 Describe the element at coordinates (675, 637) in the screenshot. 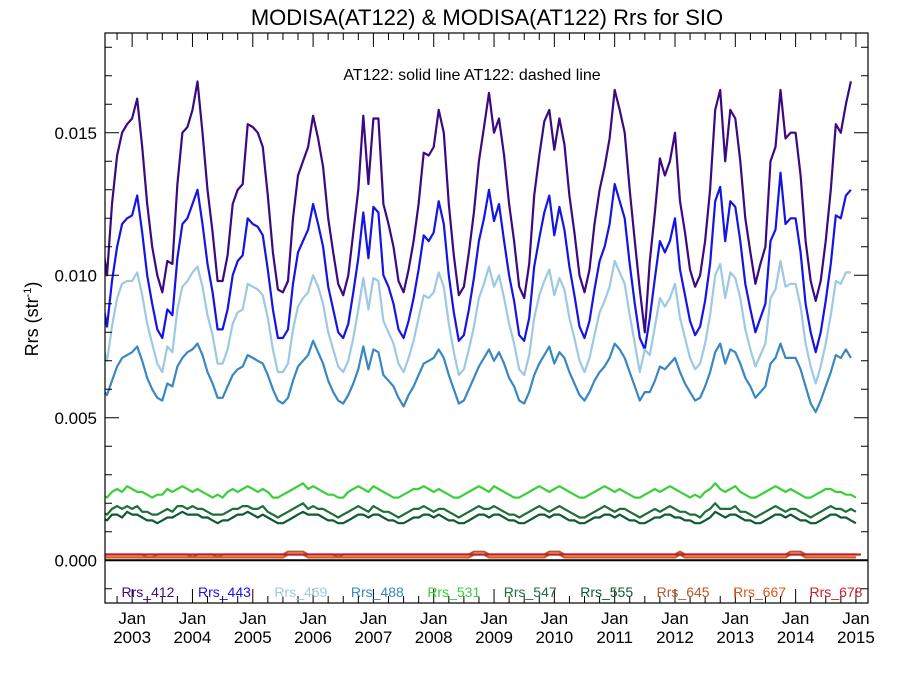

I see `x-tick-label-year: 2012` at that location.